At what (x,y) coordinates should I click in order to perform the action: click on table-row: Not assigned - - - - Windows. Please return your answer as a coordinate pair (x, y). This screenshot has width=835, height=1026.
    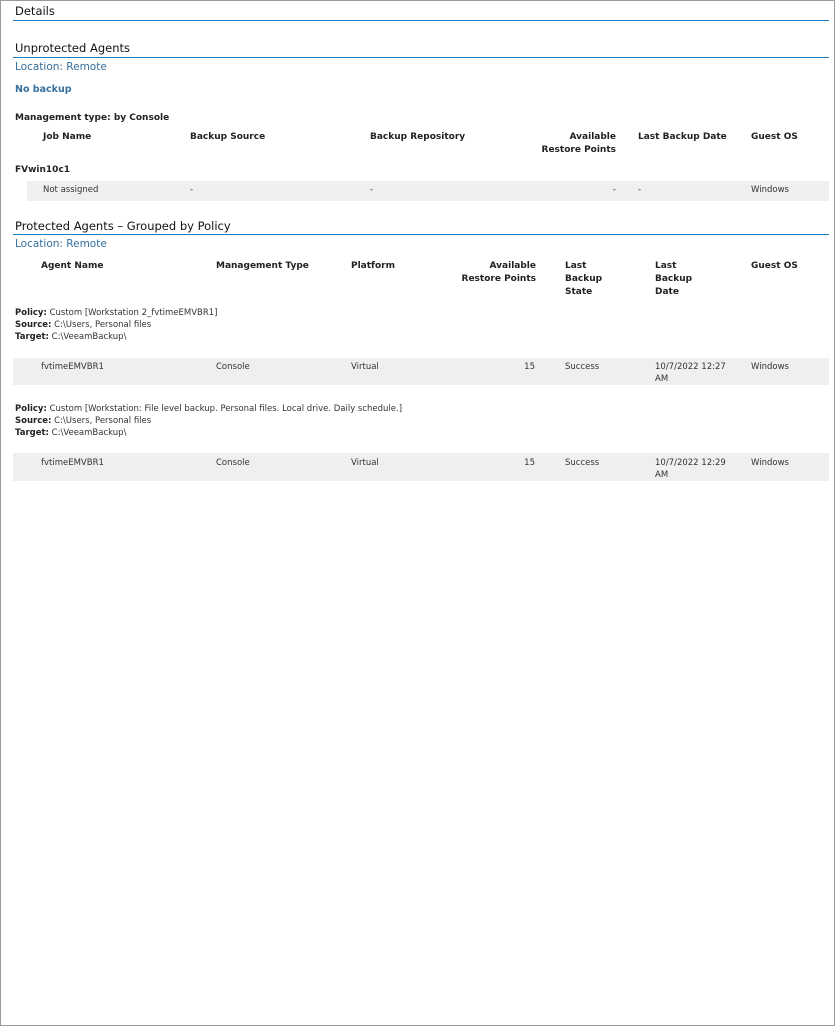
    Looking at the image, I should click on (428, 191).